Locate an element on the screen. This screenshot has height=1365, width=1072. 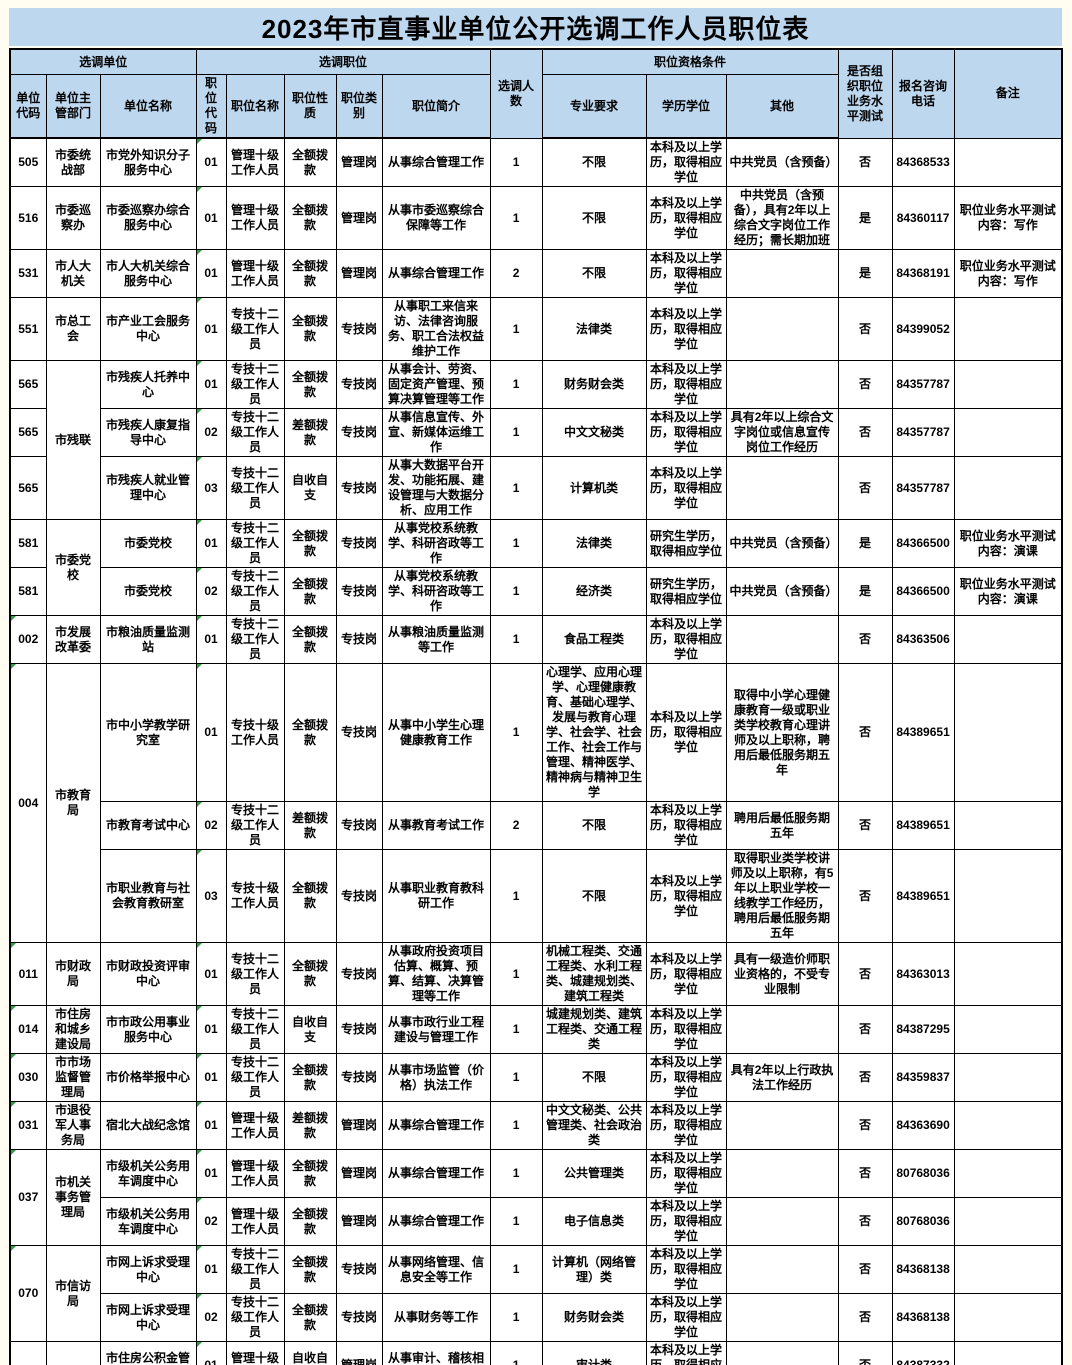
header-unit-code: 单位代码 is located at coordinates (28, 106).